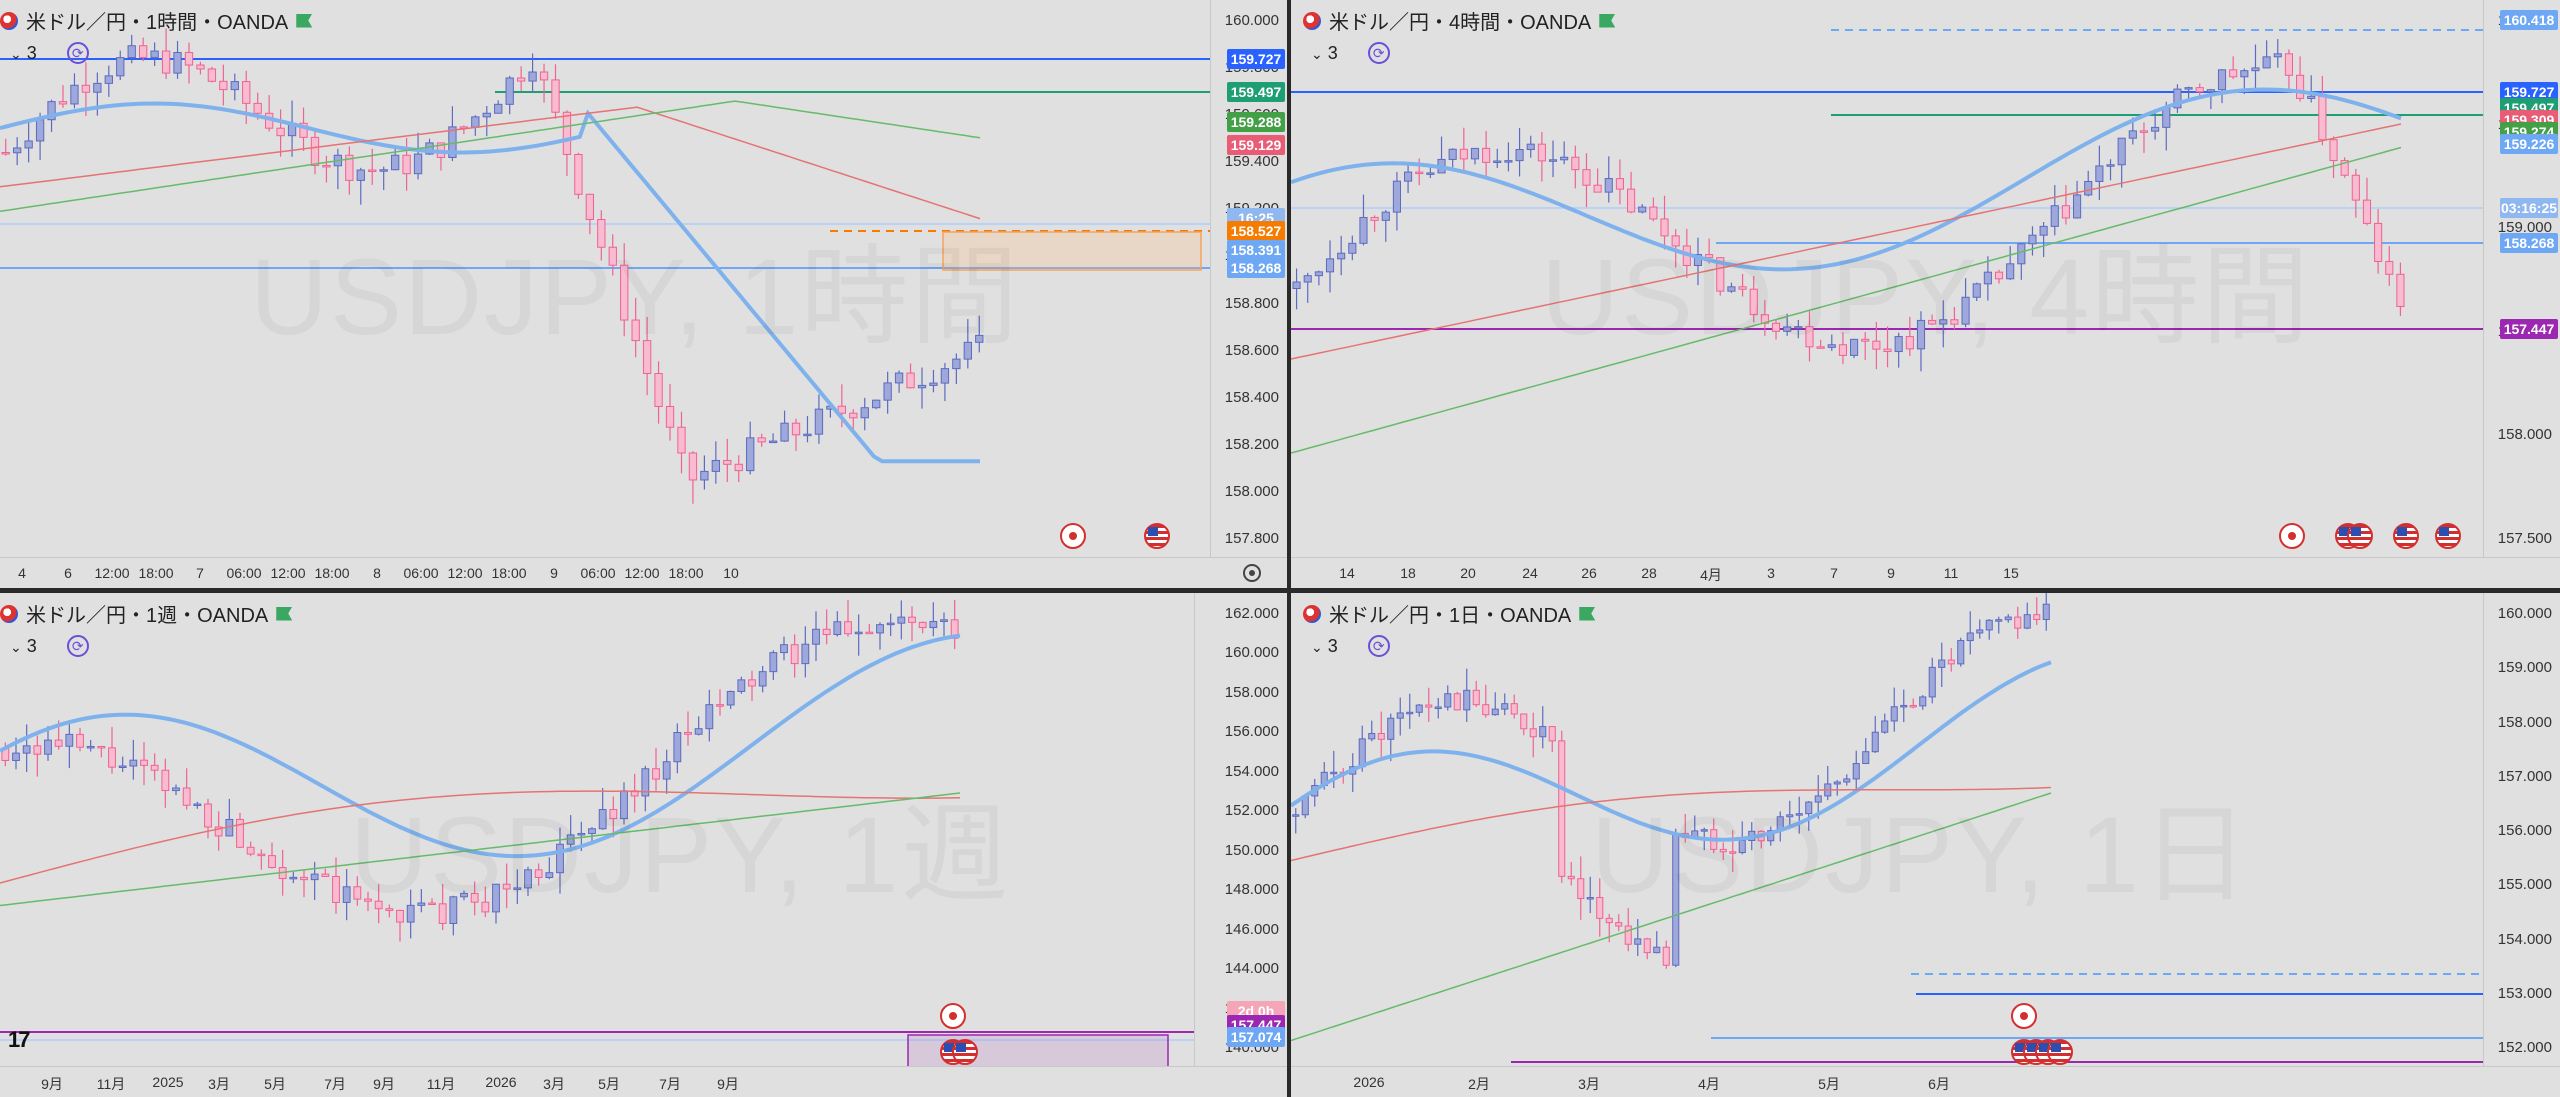 This screenshot has width=2560, height=1097. I want to click on price-tag: 159.288, so click(1256, 122).